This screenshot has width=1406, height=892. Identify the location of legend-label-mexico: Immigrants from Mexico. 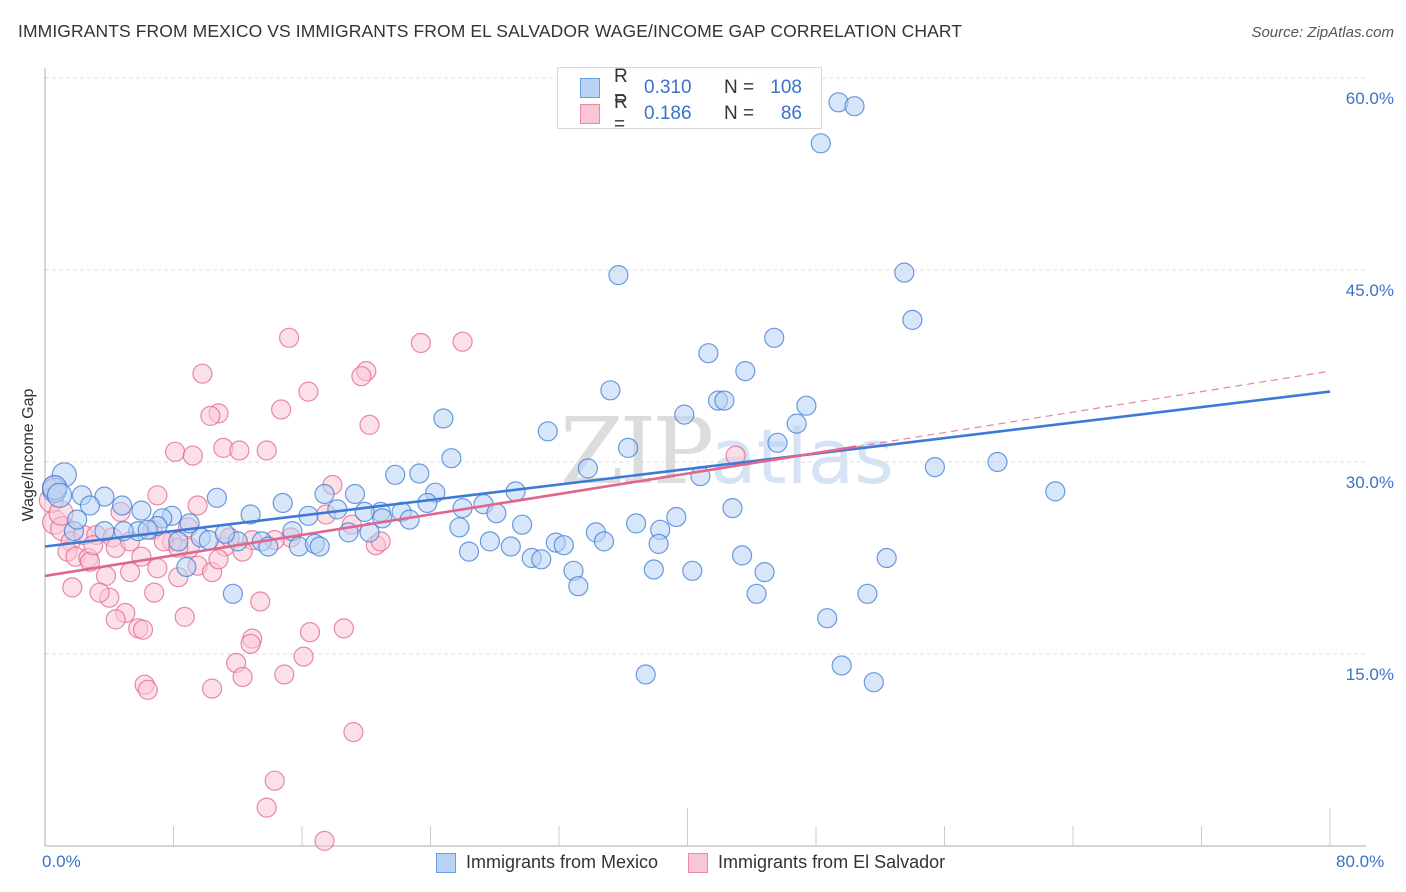
(562, 862).